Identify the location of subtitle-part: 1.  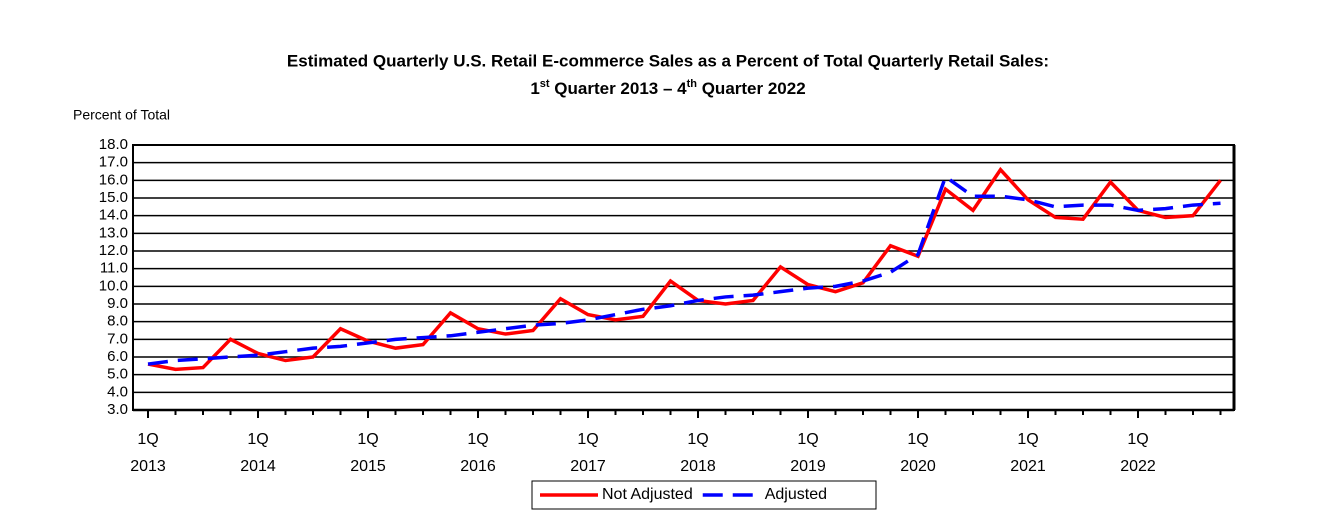
(534, 88).